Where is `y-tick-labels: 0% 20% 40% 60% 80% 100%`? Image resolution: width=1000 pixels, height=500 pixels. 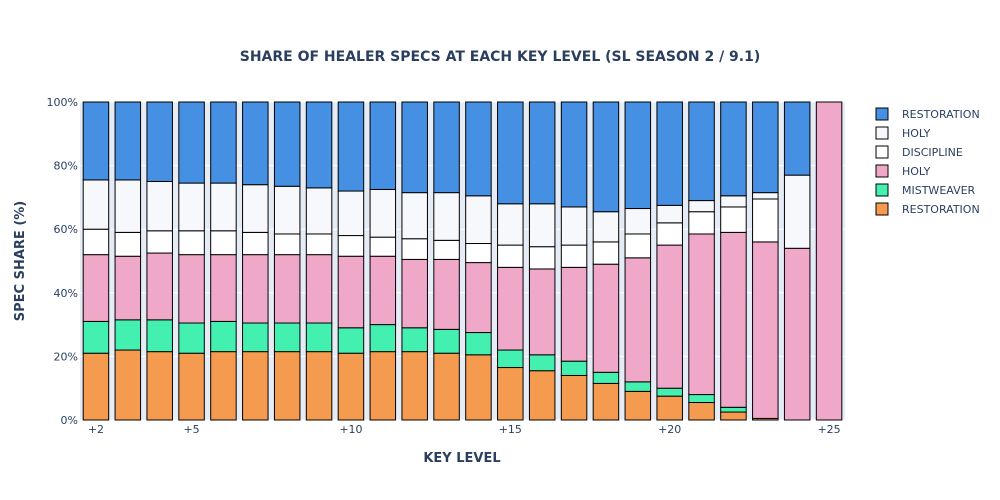
y-tick-labels: 0% 20% 40% 60% 80% 100% is located at coordinates (62, 261).